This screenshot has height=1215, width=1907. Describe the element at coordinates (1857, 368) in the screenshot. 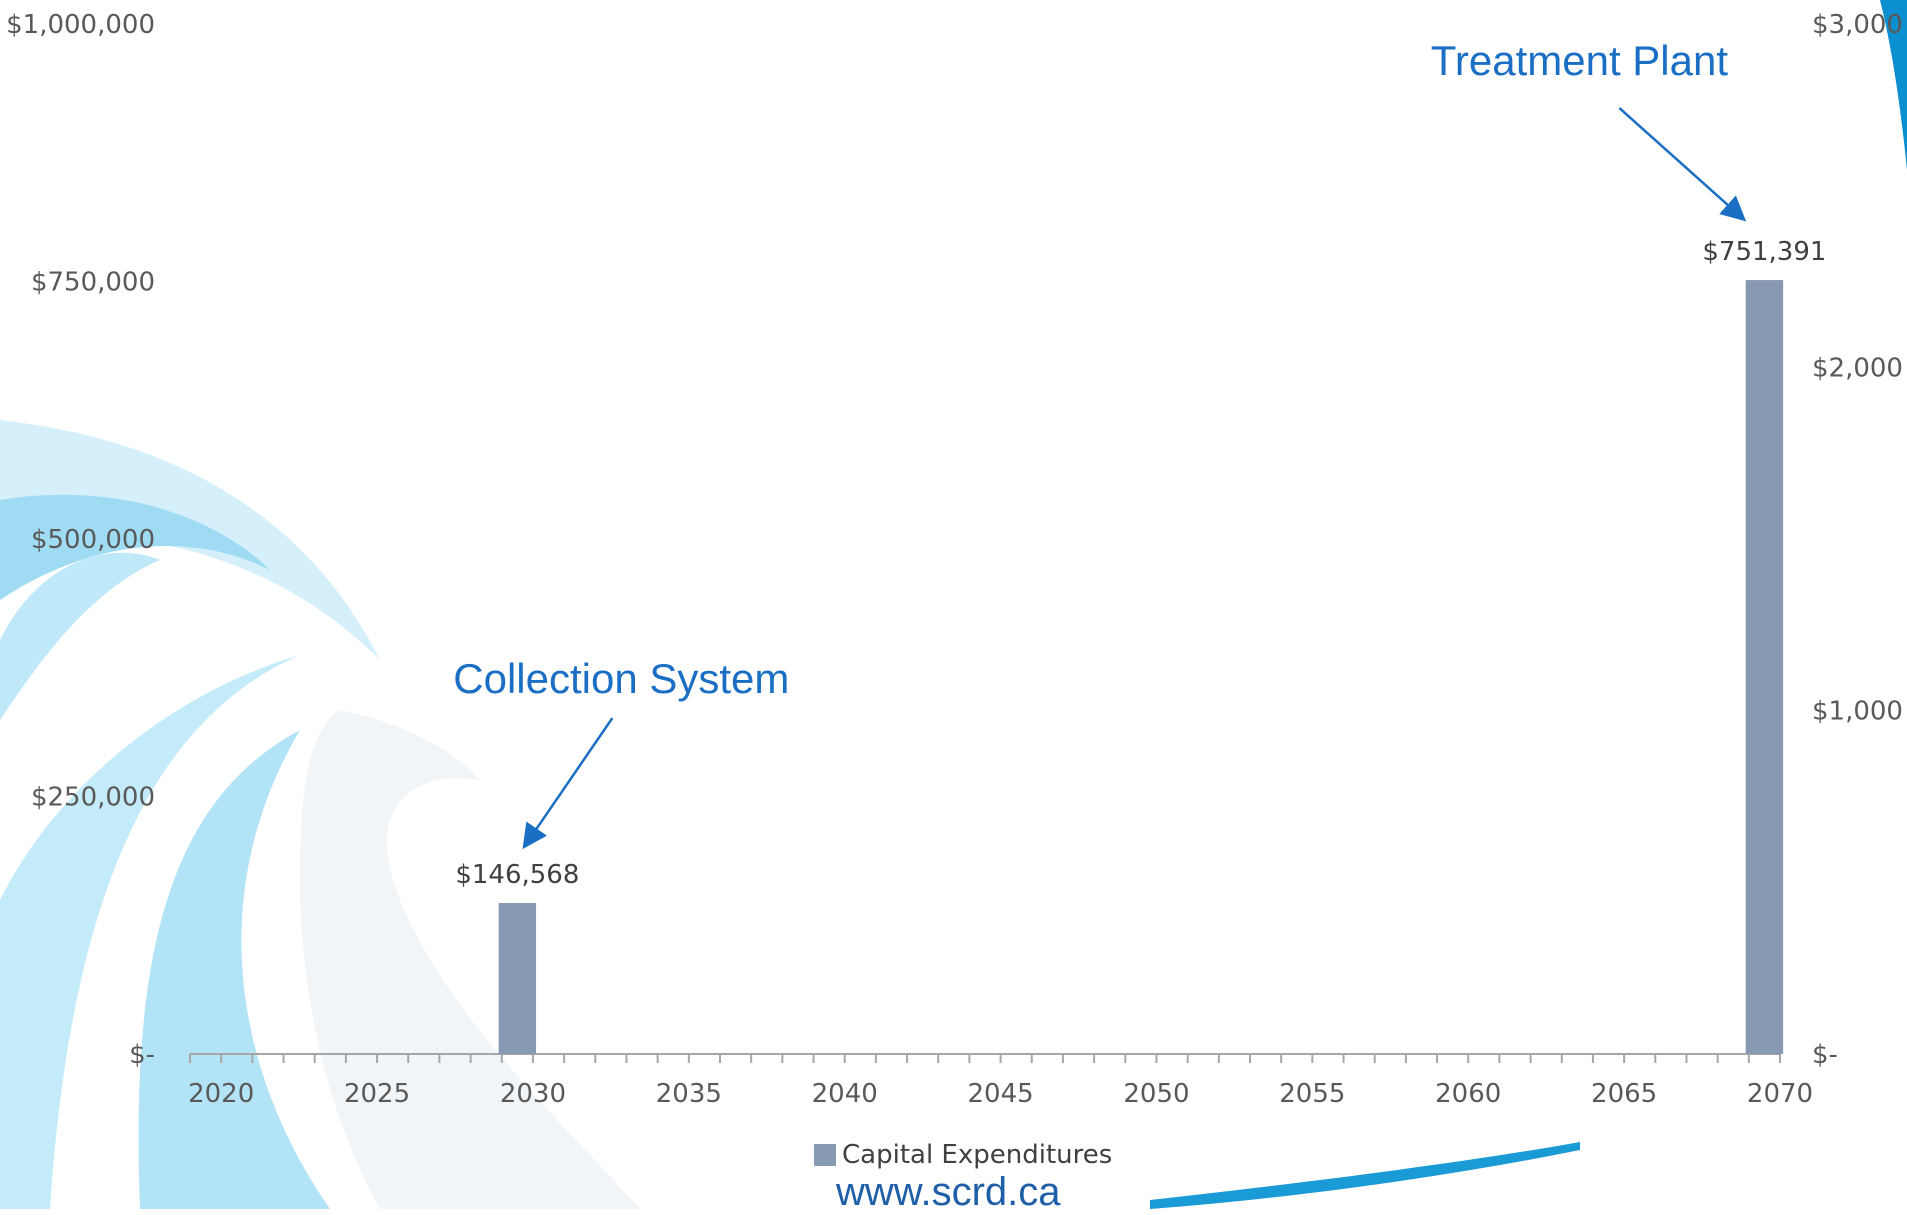

I see `y2-tick-label: $2,000` at that location.